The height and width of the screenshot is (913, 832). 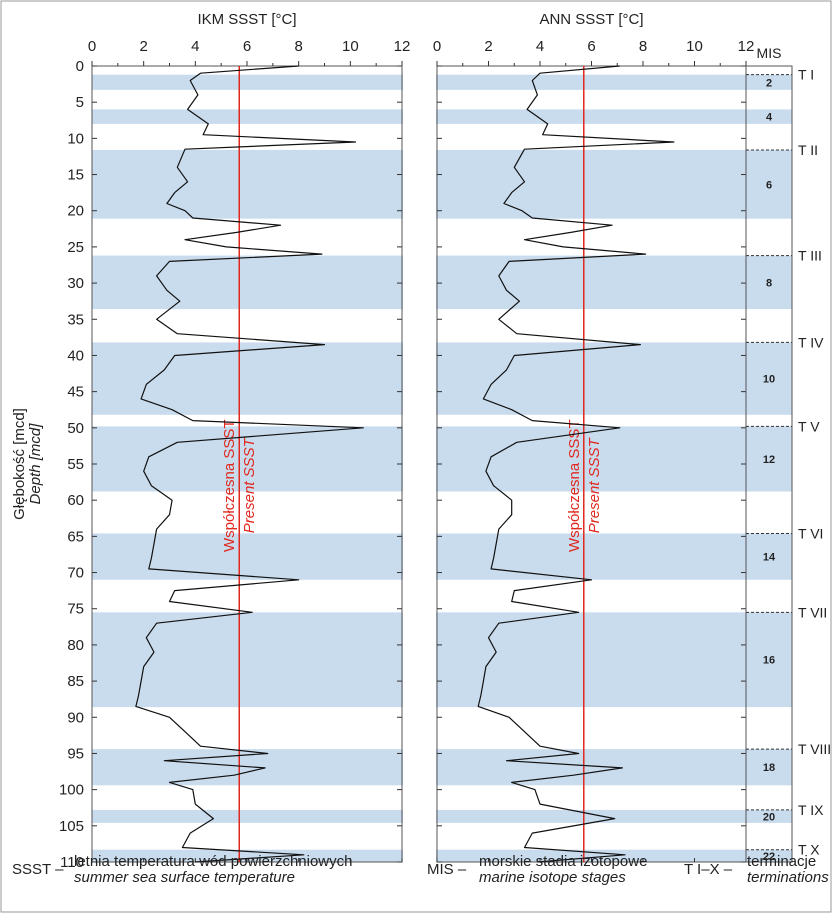 What do you see at coordinates (419, 464) in the screenshot?
I see `panel-gap` at bounding box center [419, 464].